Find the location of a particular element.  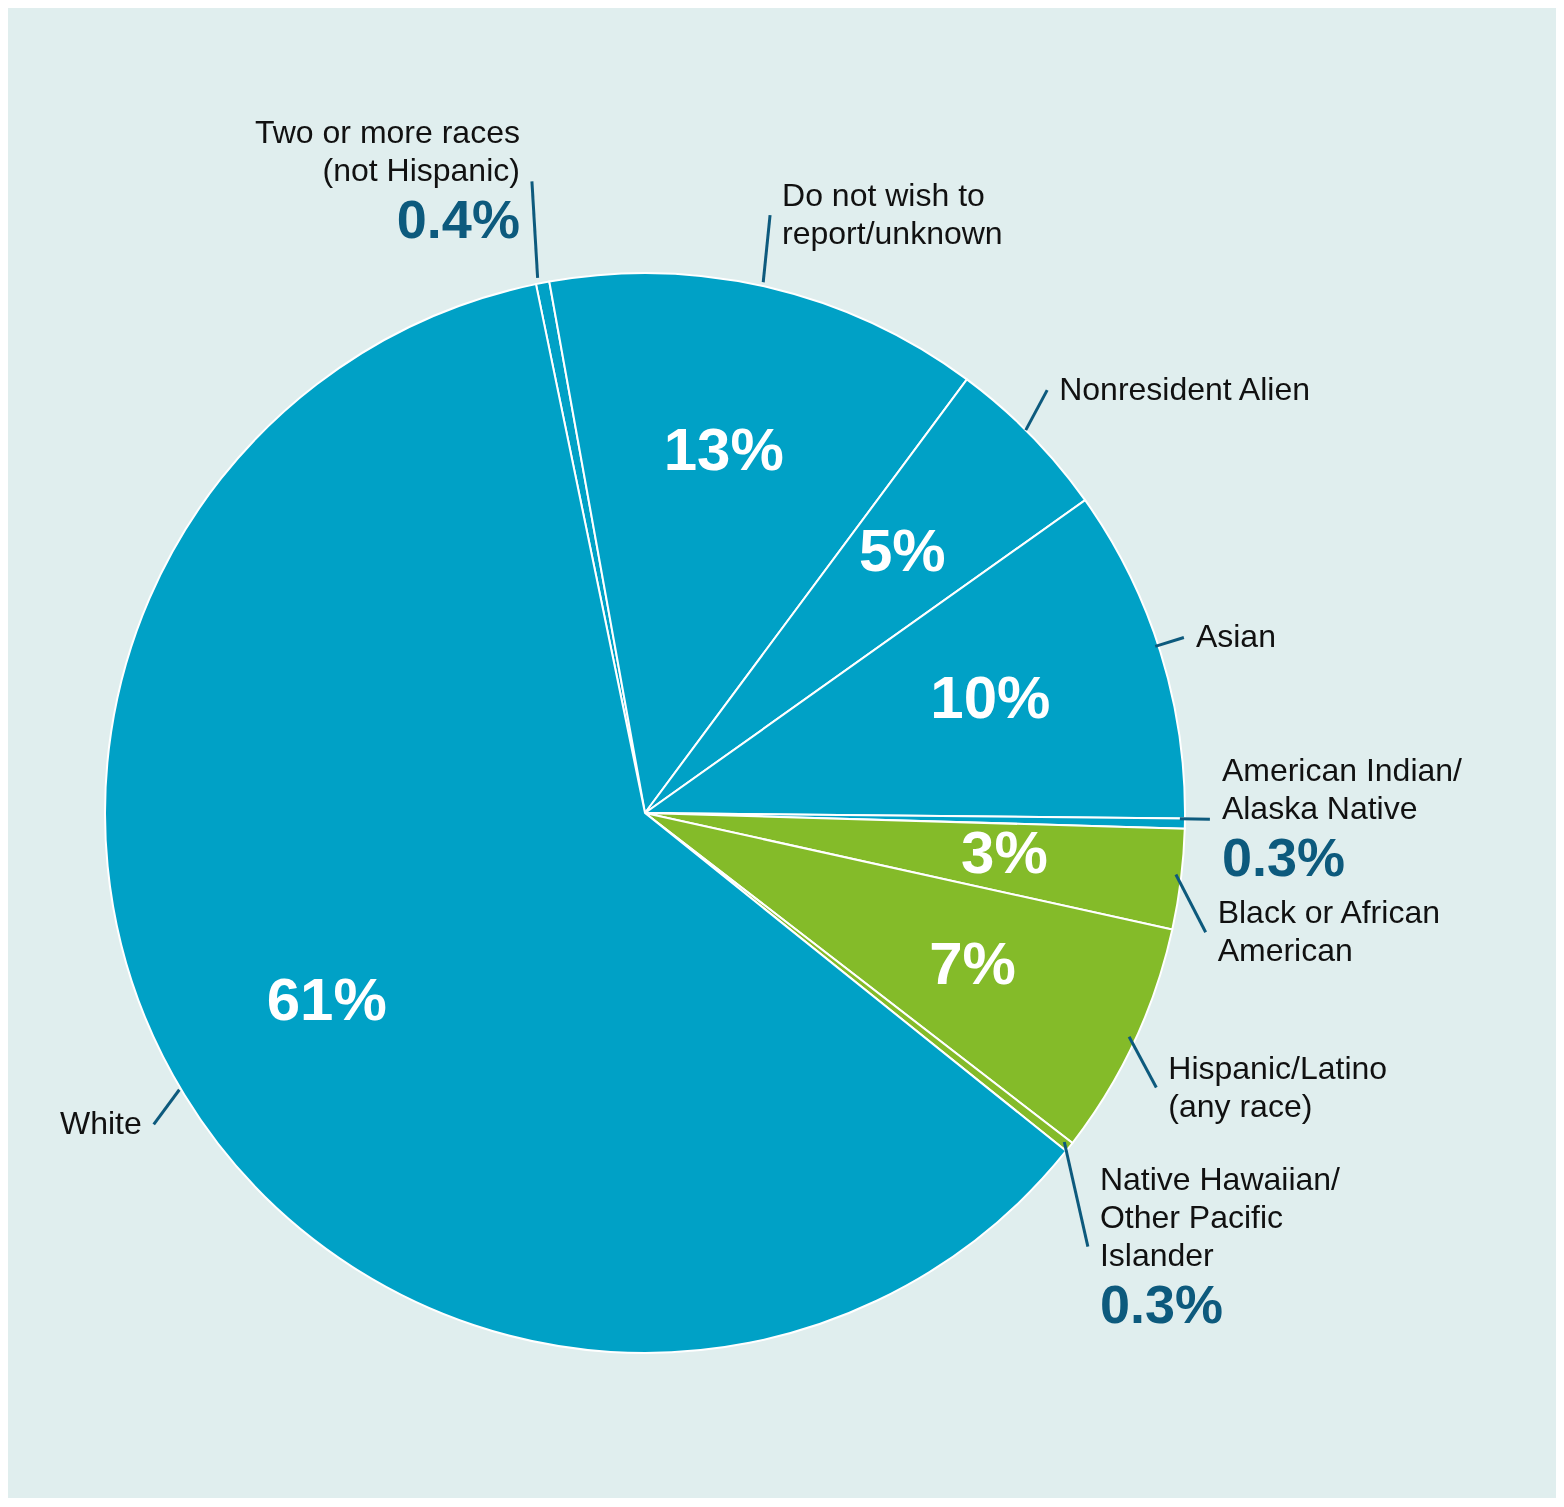

slice-label: Do not wish to report/unknown is located at coordinates (892, 214).